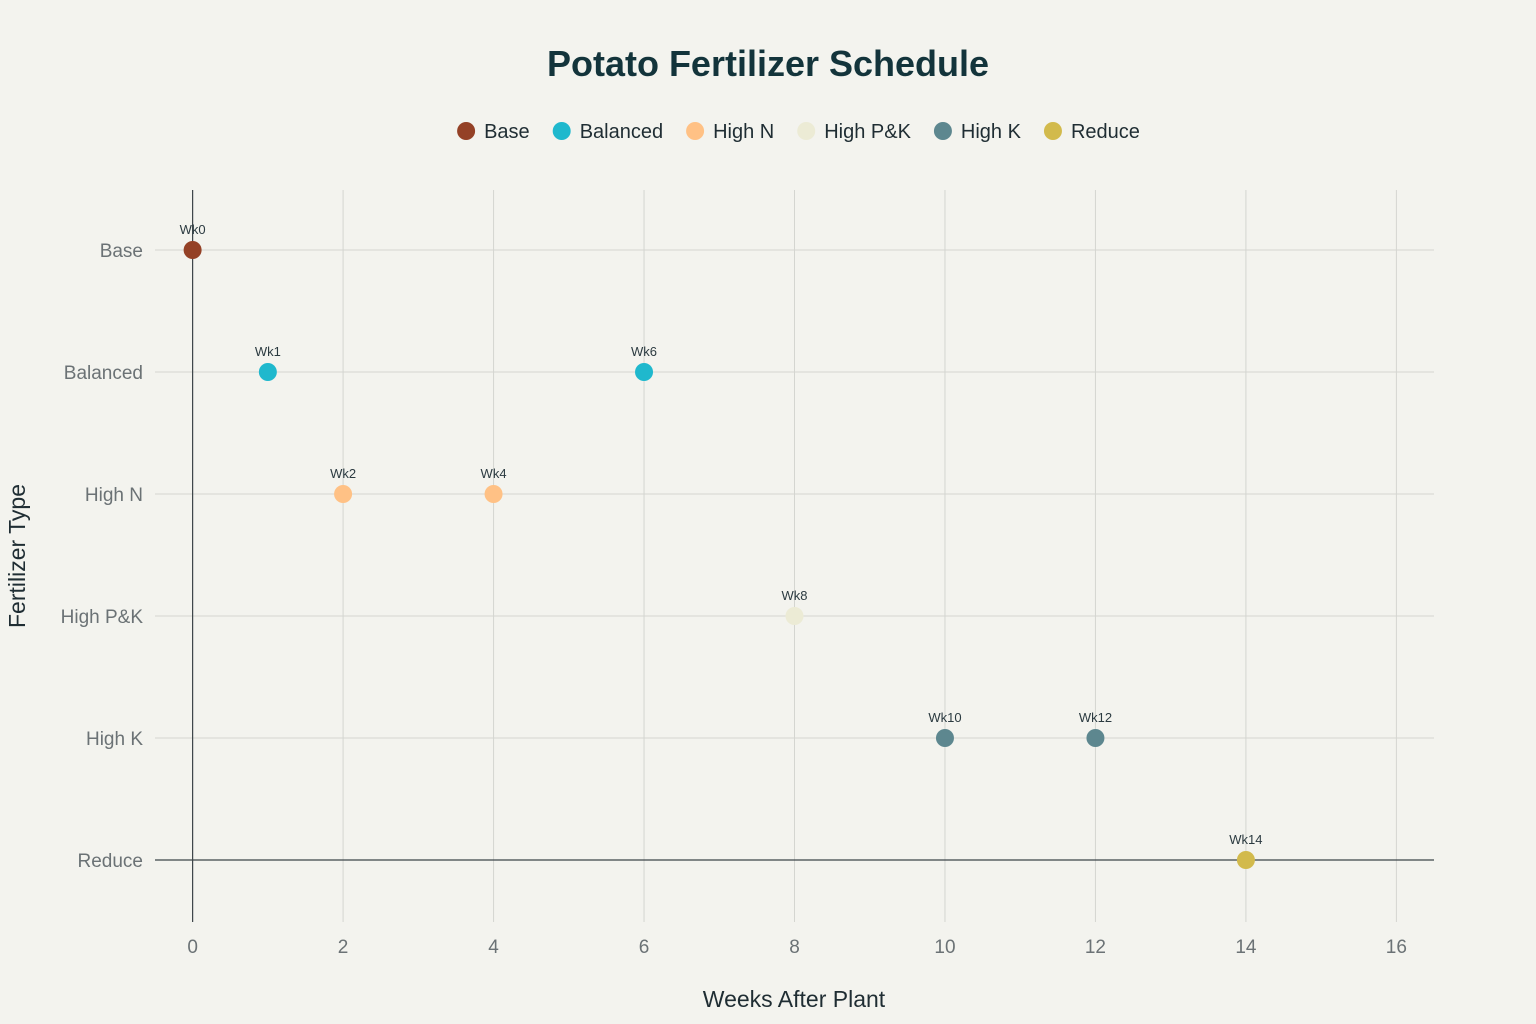  What do you see at coordinates (102, 617) in the screenshot?
I see `y-tick-label: High P&K` at bounding box center [102, 617].